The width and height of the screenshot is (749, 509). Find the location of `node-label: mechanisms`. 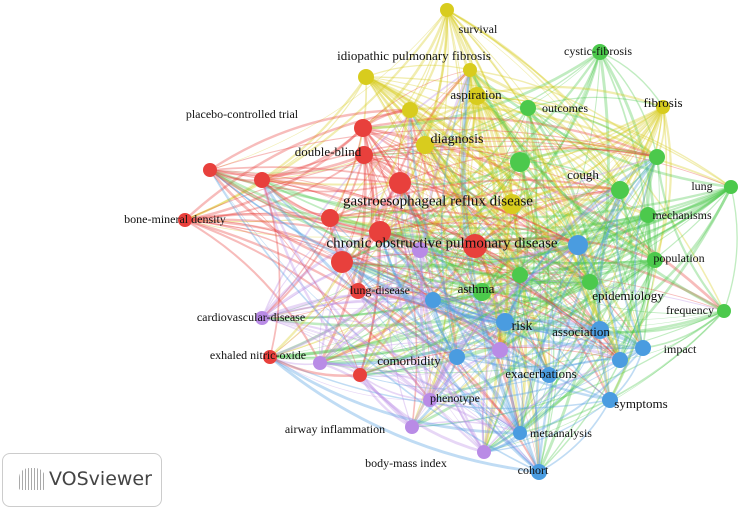

node-label: mechanisms is located at coordinates (682, 215).